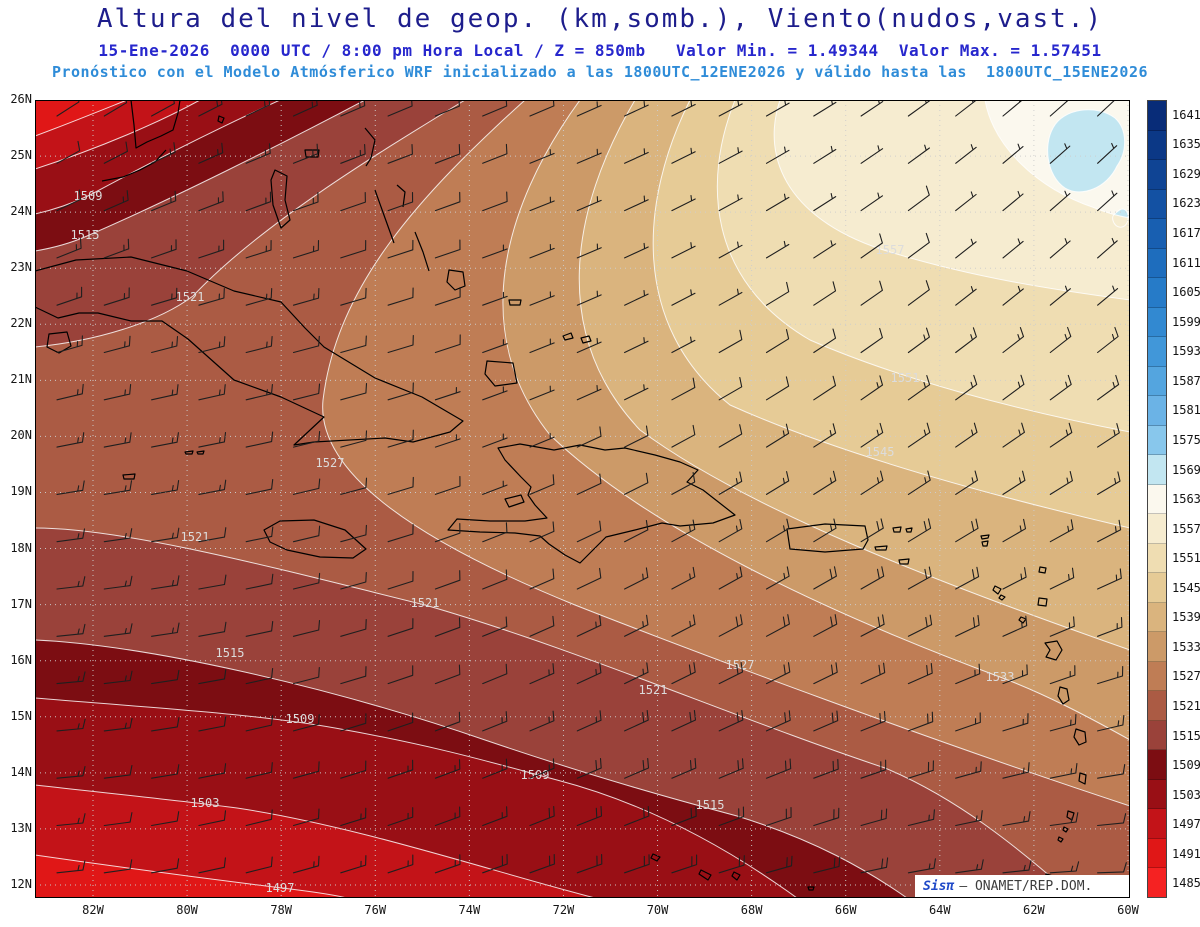  What do you see at coordinates (21, 827) in the screenshot?
I see `lat-label: 13N` at bounding box center [21, 827].